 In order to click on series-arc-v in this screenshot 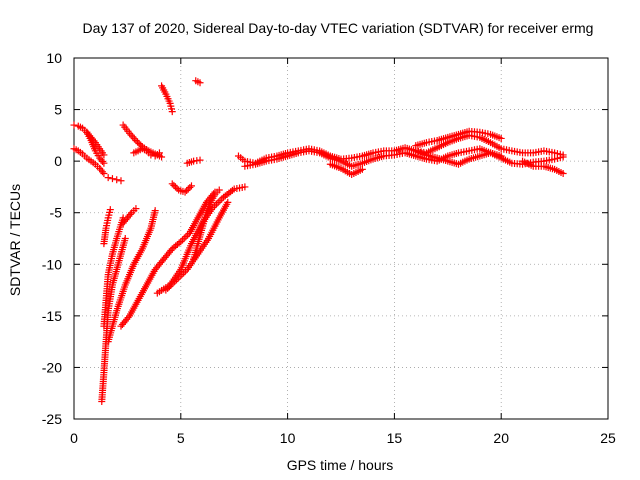, I will do `click(346, 169)`.